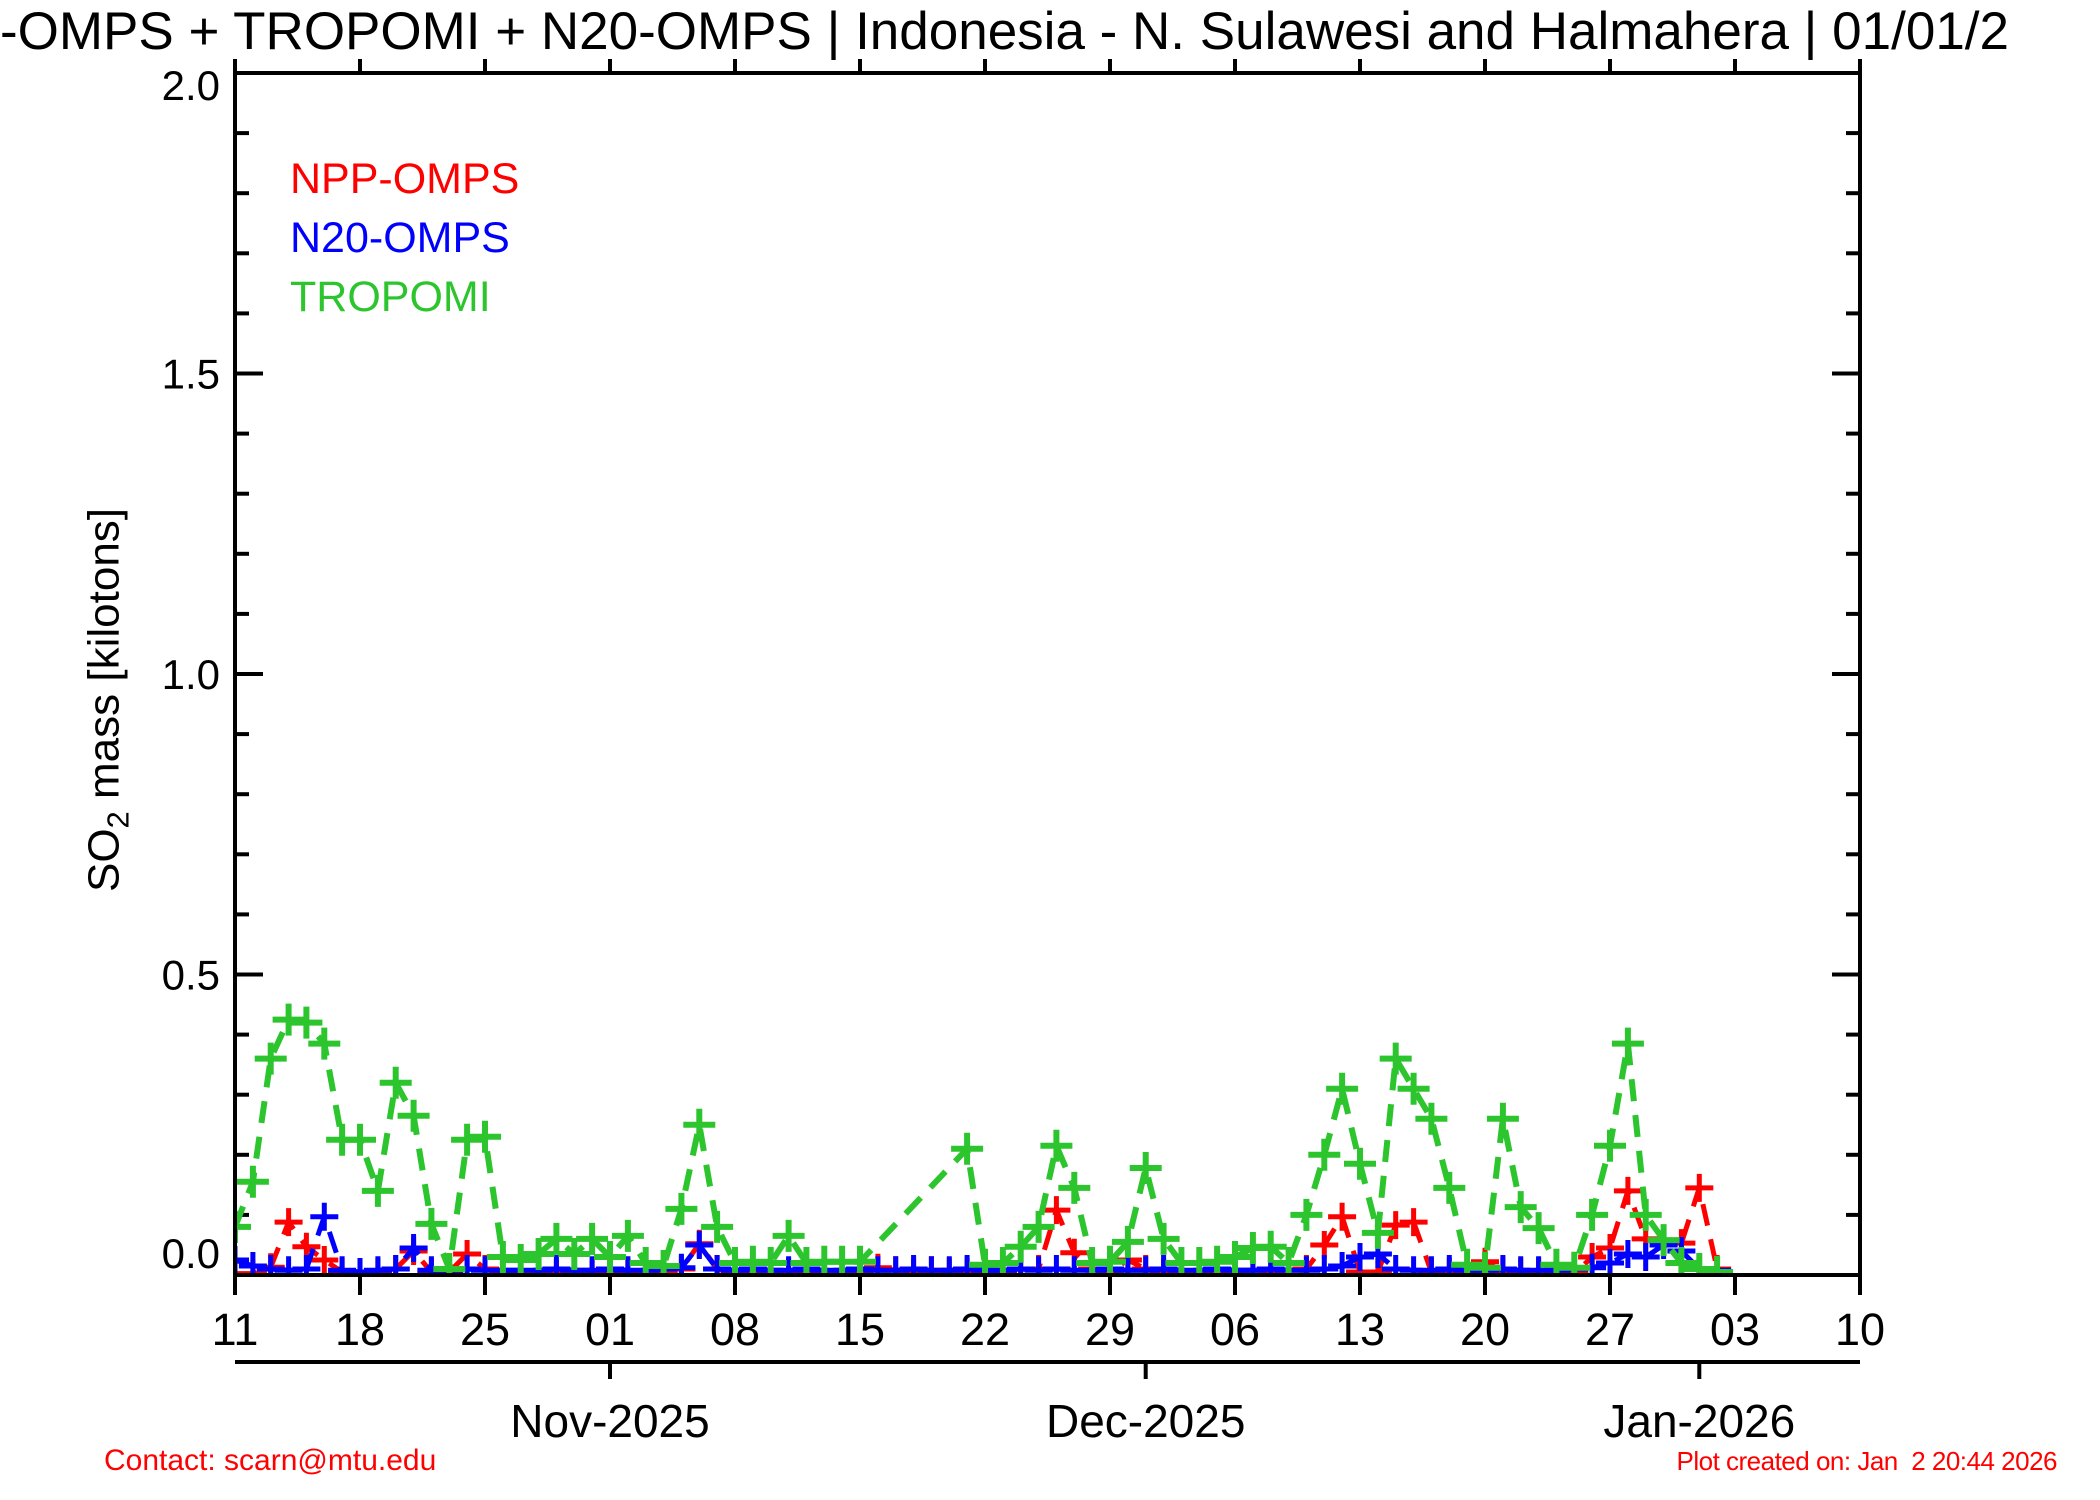 Image resolution: width=2100 pixels, height=1500 pixels. Describe the element at coordinates (191, 374) in the screenshot. I see `y-tick-label: 1.5` at that location.